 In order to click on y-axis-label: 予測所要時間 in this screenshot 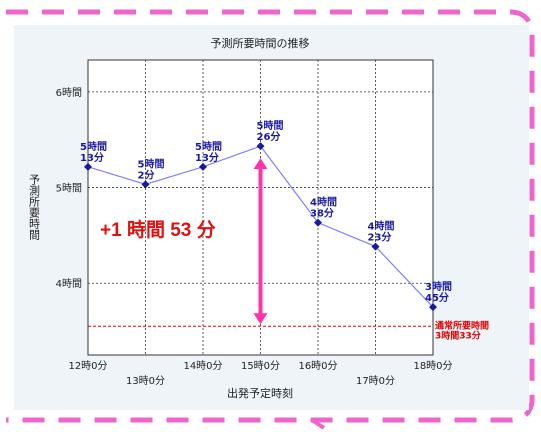, I will do `click(34, 207)`.